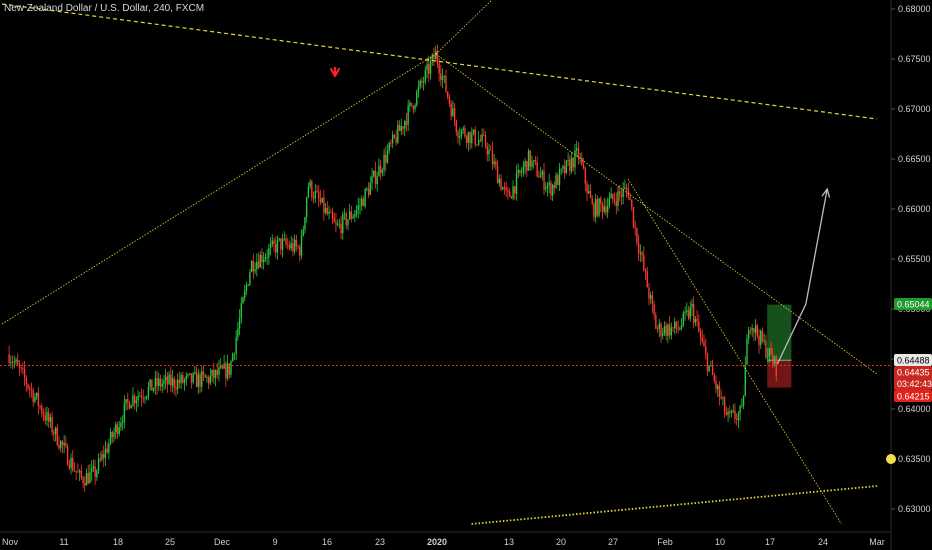 The width and height of the screenshot is (932, 550). Describe the element at coordinates (913, 304) in the screenshot. I see `target-price-badge: 0.65044` at that location.